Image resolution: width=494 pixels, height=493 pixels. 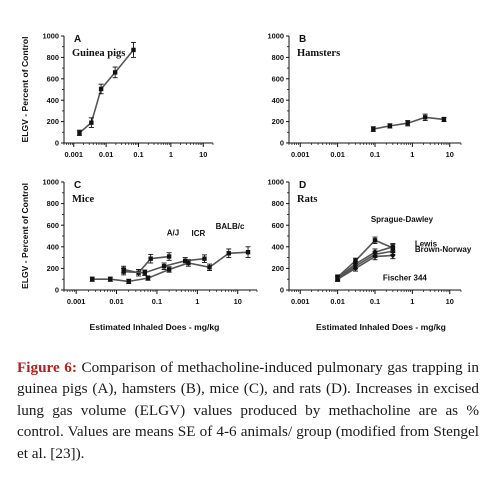 I want to click on caption-lead: Figure 6:, so click(x=47, y=367).